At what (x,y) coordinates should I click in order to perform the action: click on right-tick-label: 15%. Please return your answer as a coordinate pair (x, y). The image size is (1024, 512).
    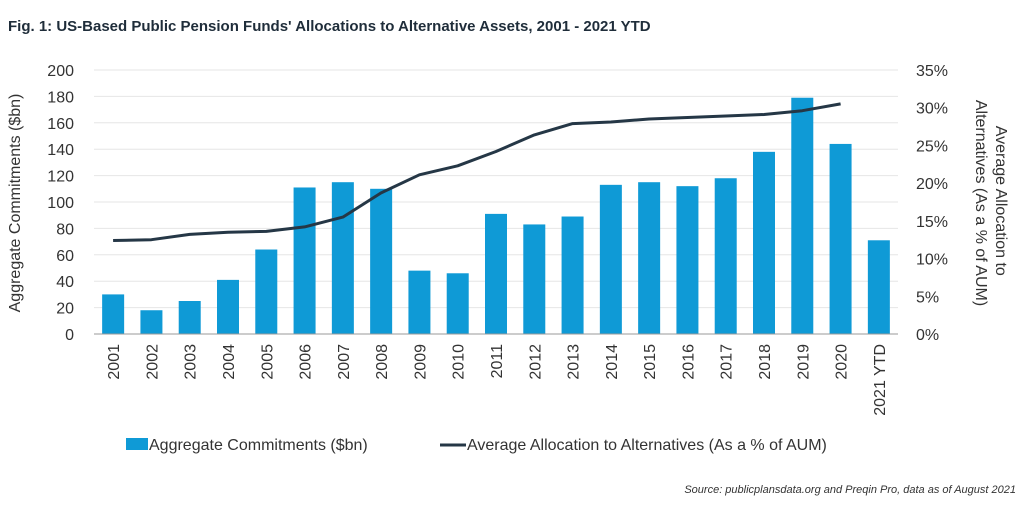
    Looking at the image, I should click on (932, 222).